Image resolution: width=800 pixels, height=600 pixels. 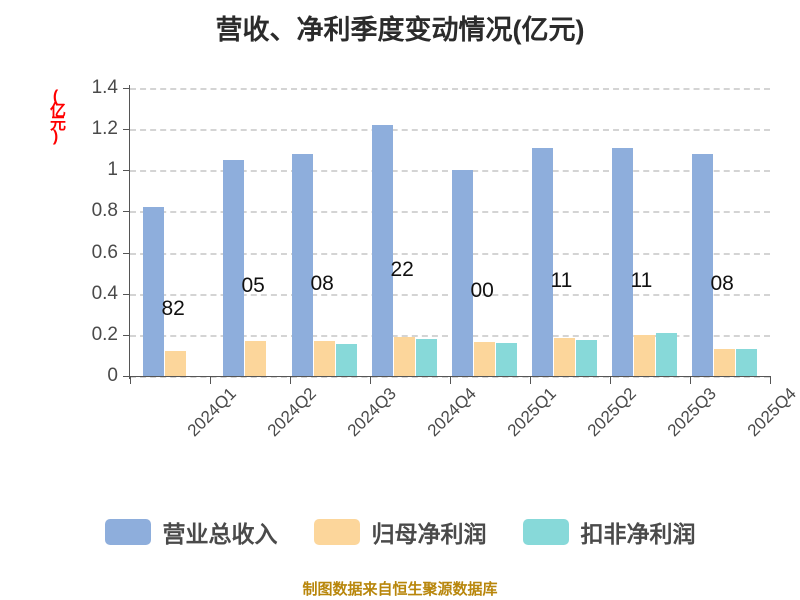 What do you see at coordinates (410, 232) in the screenshot?
I see `bar-group: 22` at bounding box center [410, 232].